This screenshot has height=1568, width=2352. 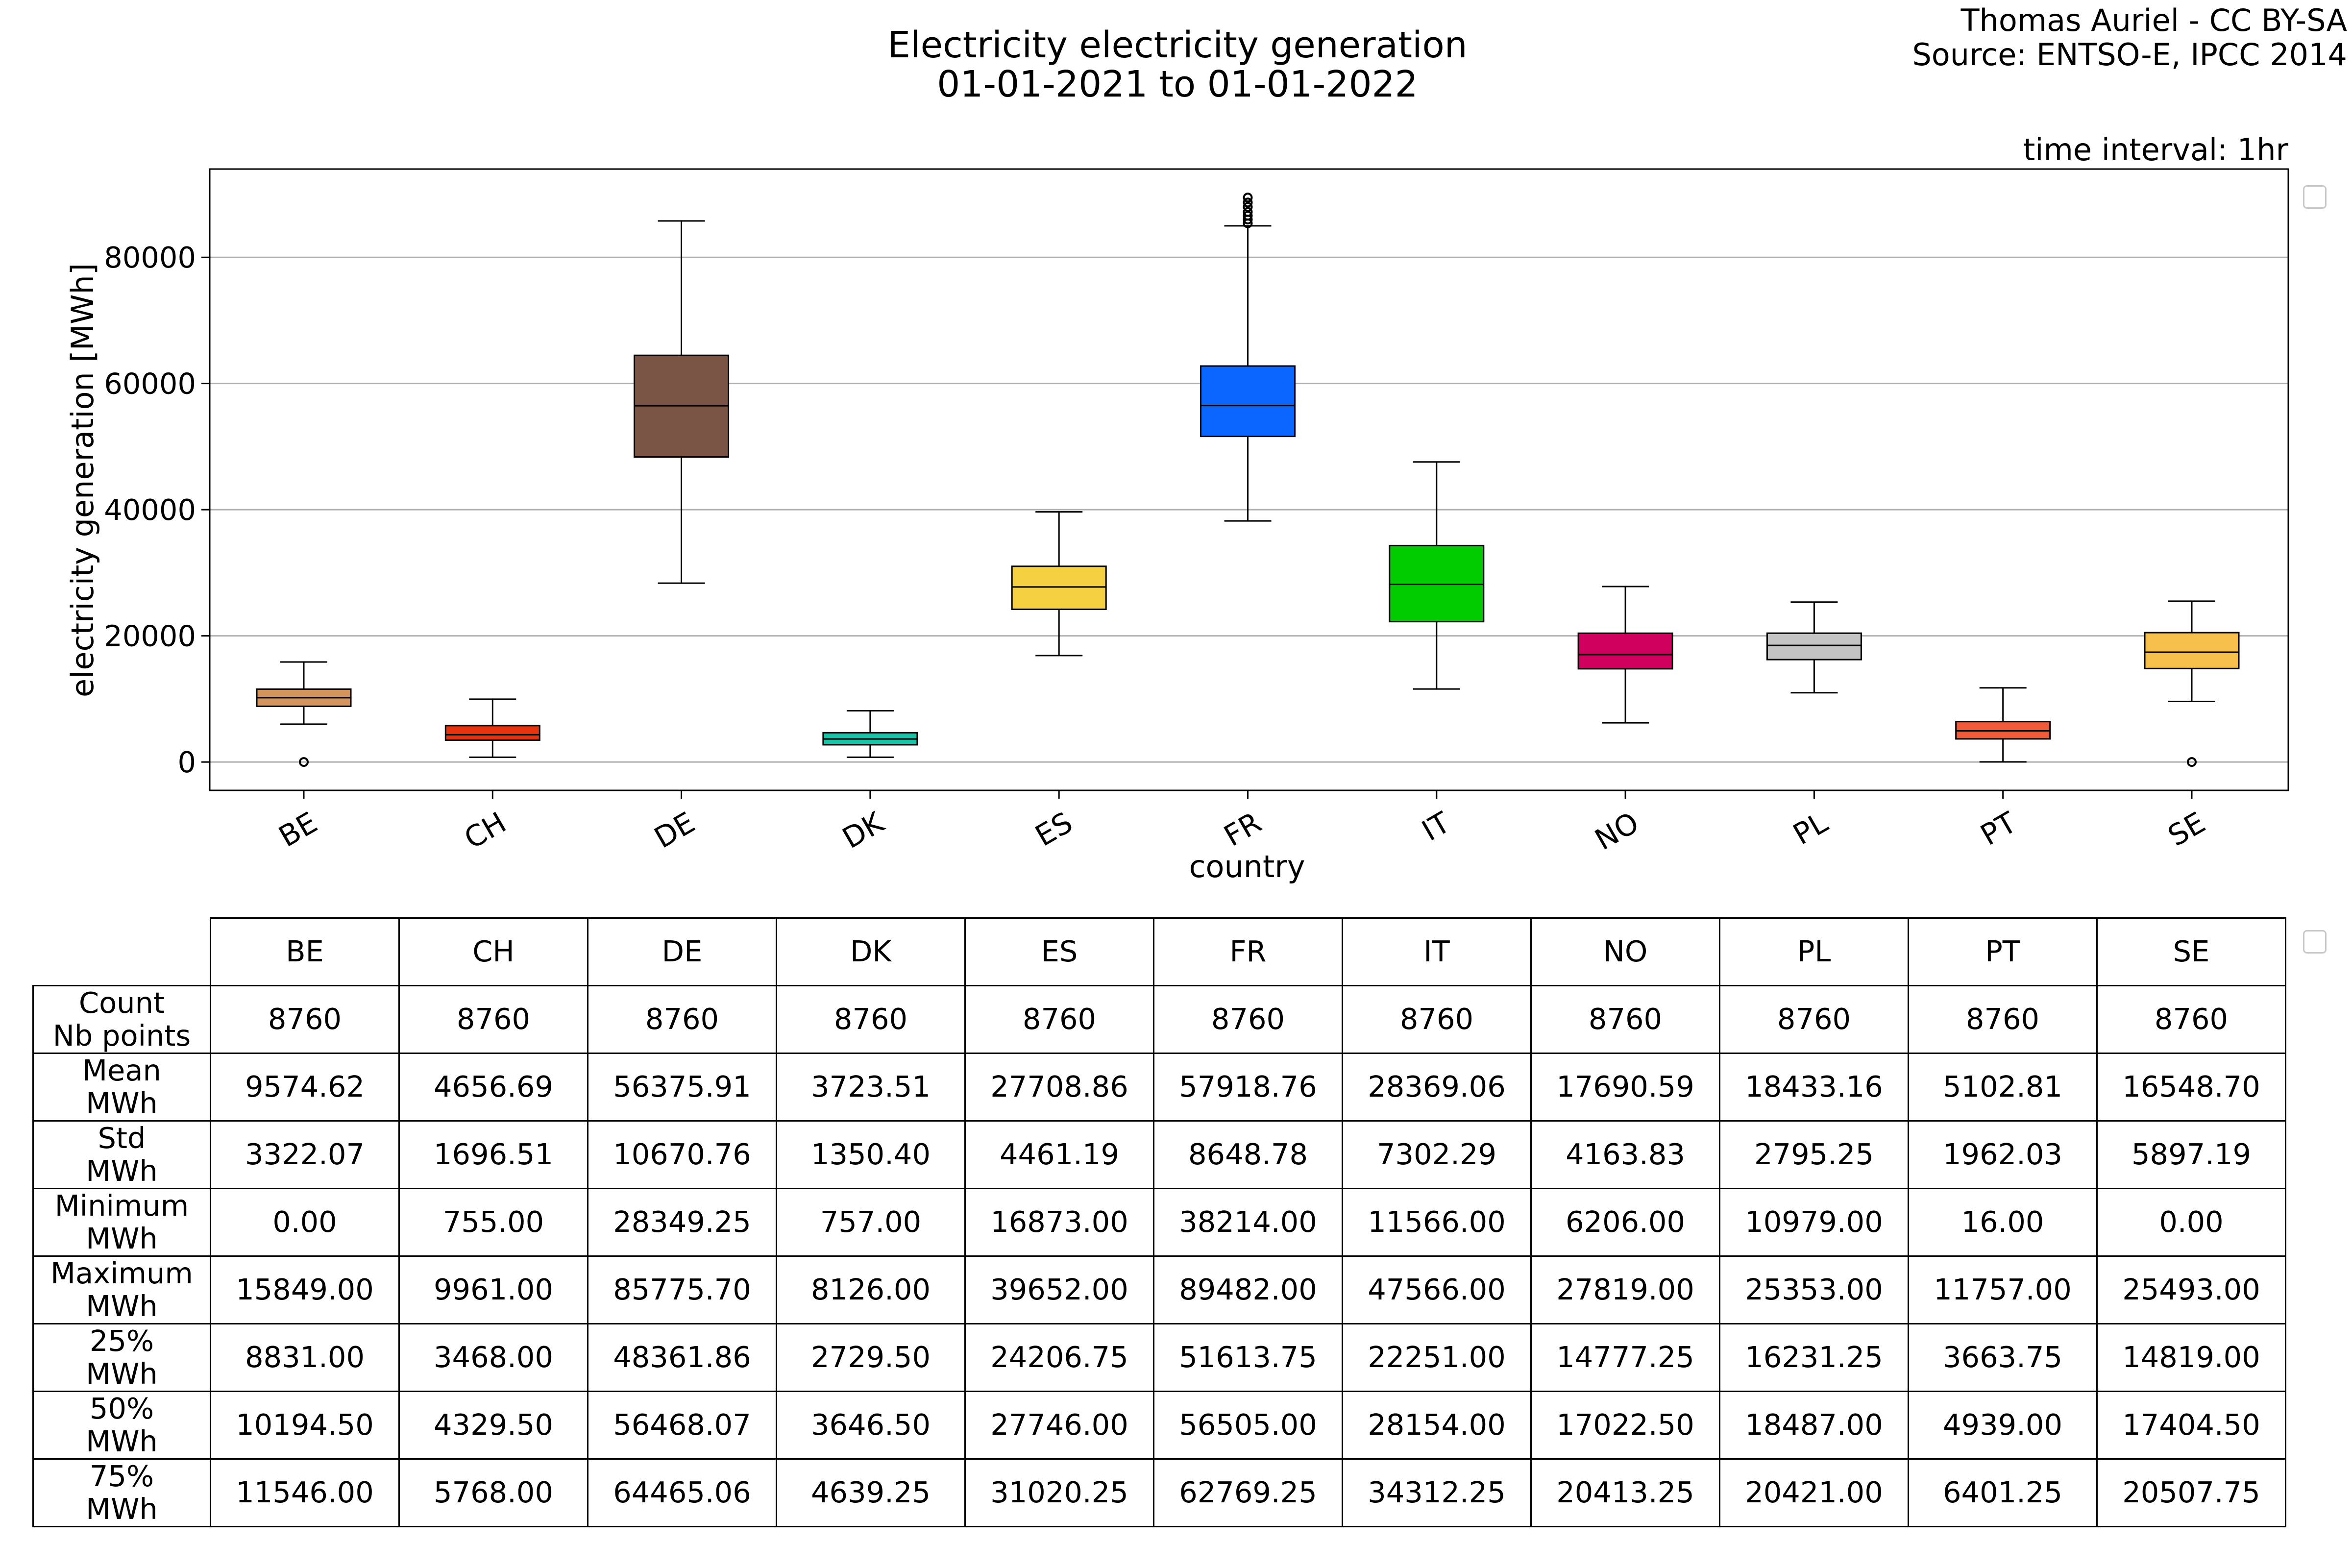 I want to click on row-header: Count Nb points, so click(x=121, y=1019).